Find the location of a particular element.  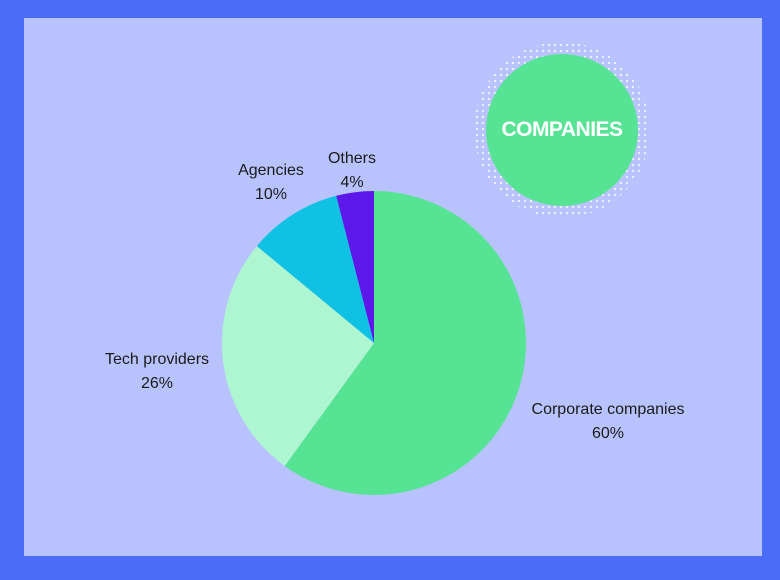

slice-label: Corporate companies is located at coordinates (608, 409).